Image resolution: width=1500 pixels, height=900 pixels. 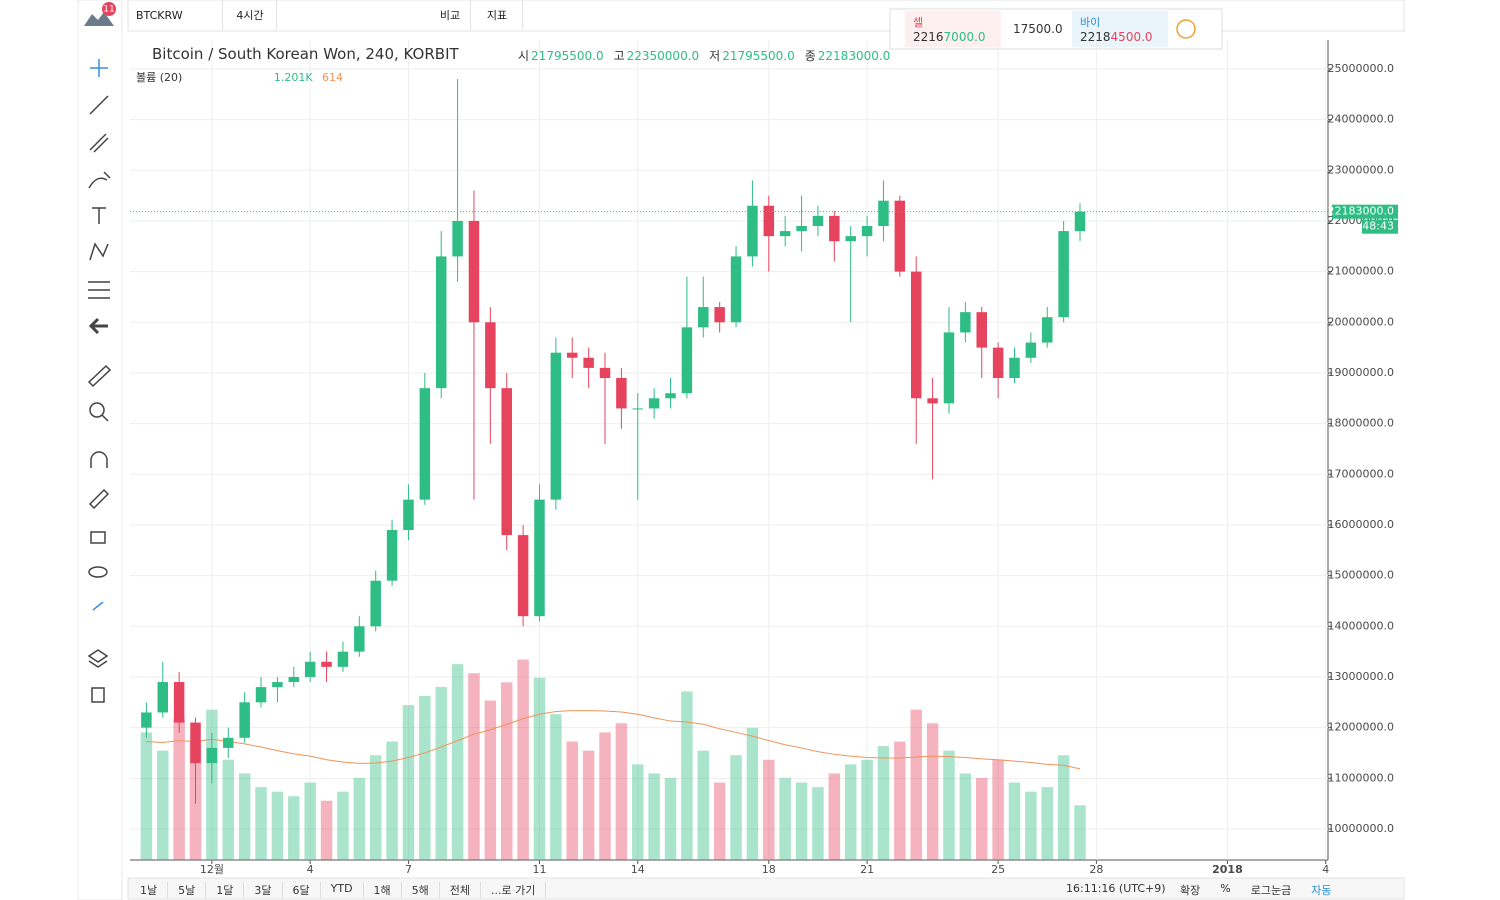 What do you see at coordinates (766, 888) in the screenshot?
I see `bottom-bar-bg` at bounding box center [766, 888].